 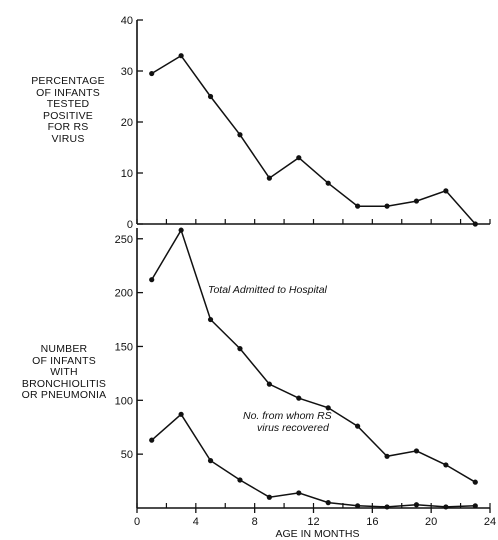 I want to click on y-axis-label-line: TESTED, so click(x=68, y=104).